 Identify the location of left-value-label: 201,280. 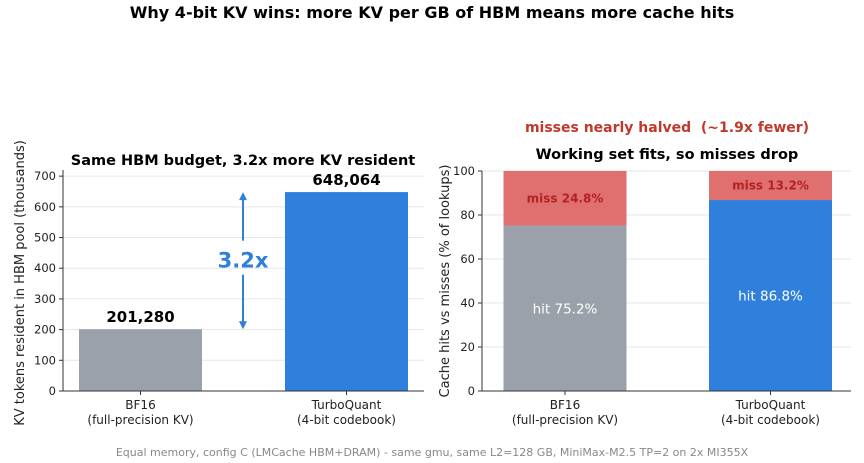
(140, 317).